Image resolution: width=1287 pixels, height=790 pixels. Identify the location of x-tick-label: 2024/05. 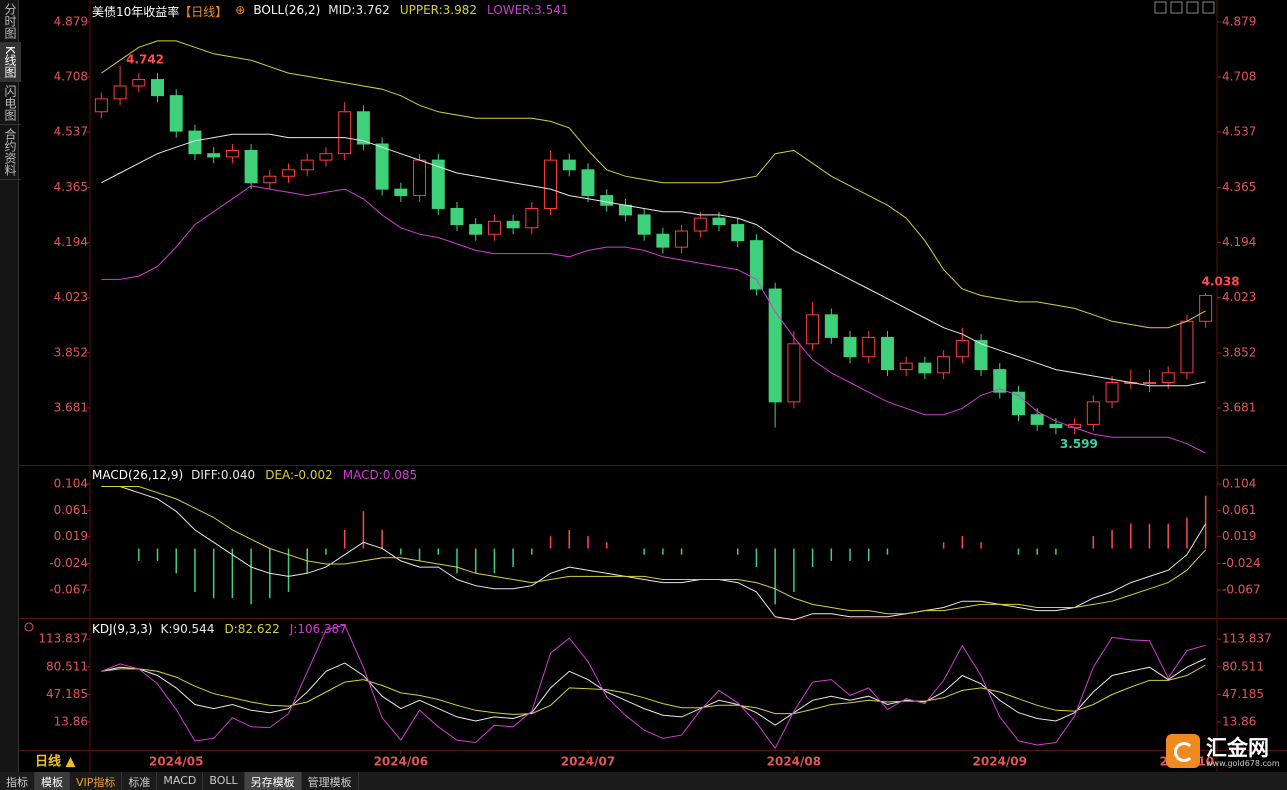
(176, 762).